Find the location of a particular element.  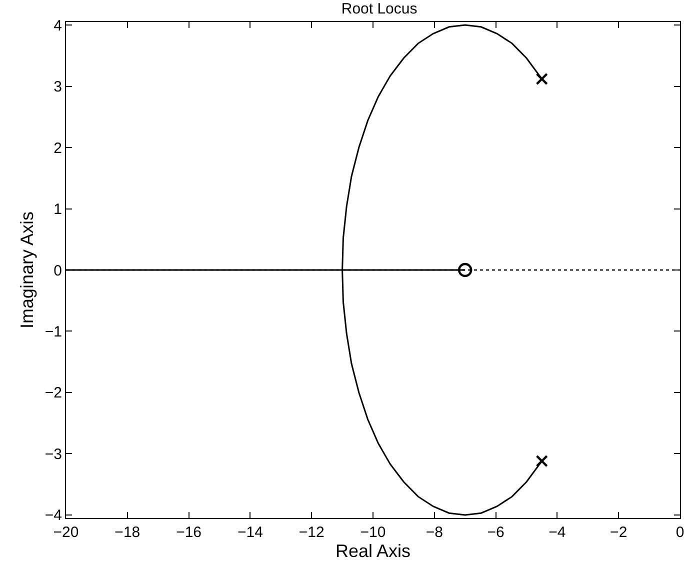

y-axis-title: Imaginary Axis is located at coordinates (27, 270).